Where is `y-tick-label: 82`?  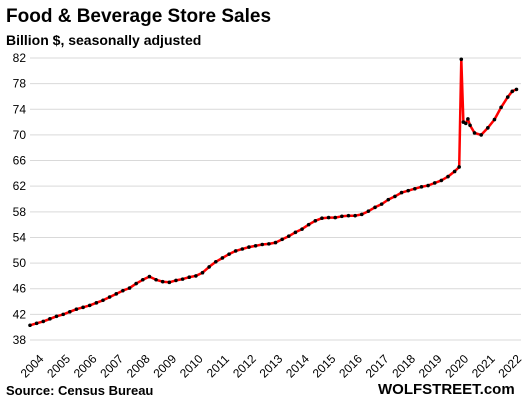 y-tick-label: 82 is located at coordinates (20, 58).